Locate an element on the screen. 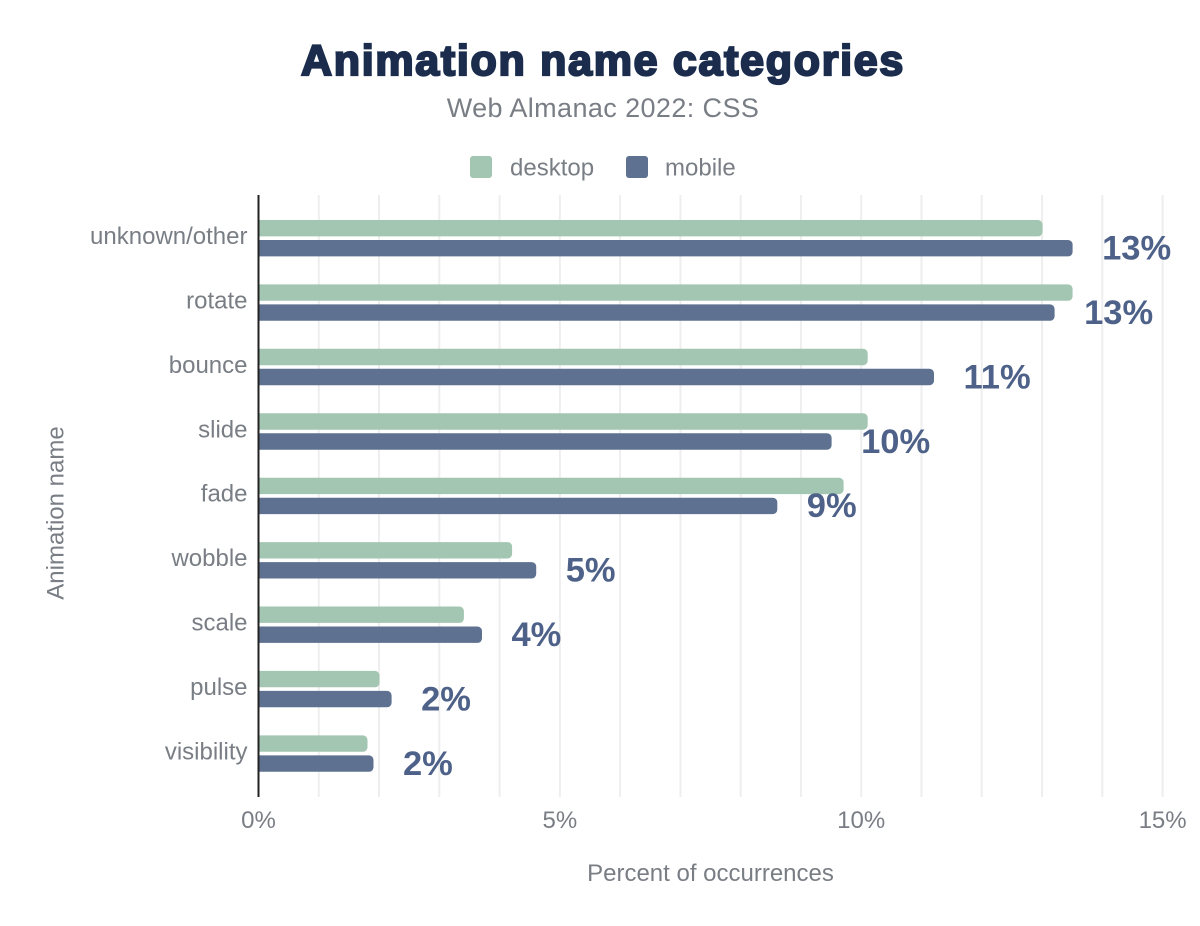 This screenshot has height=926, width=1200. svg-text: 0% is located at coordinates (258, 820).